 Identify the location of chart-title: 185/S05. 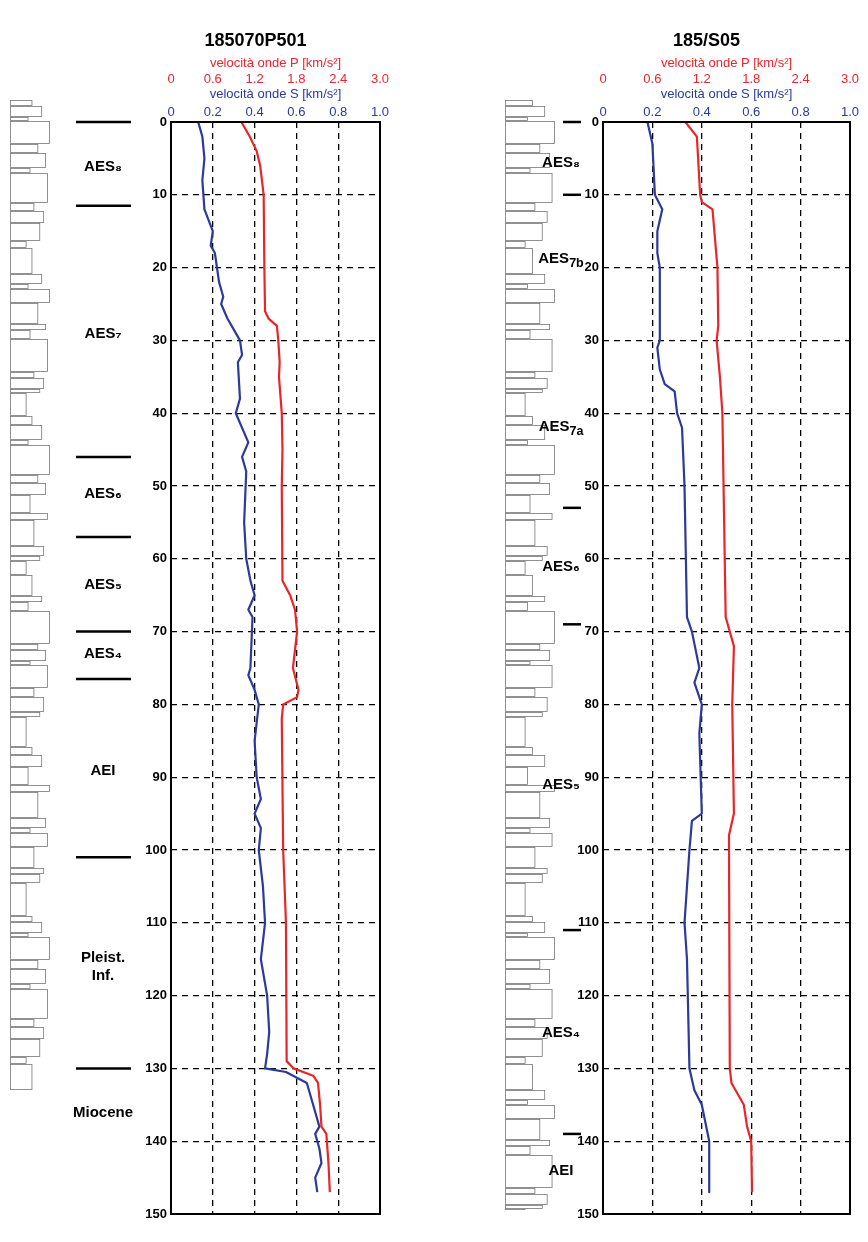
(706, 39).